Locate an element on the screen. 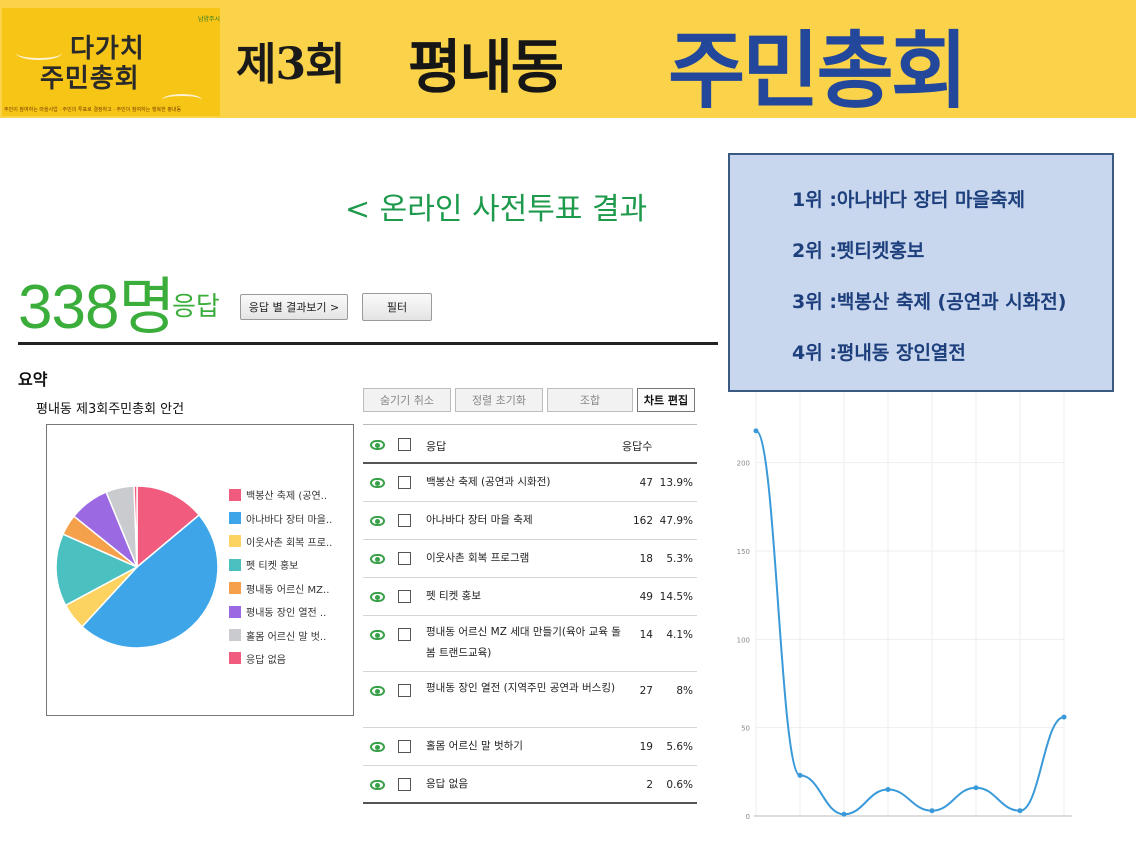  legend-item: 백봉산 축제 (공연.. is located at coordinates (280, 494).